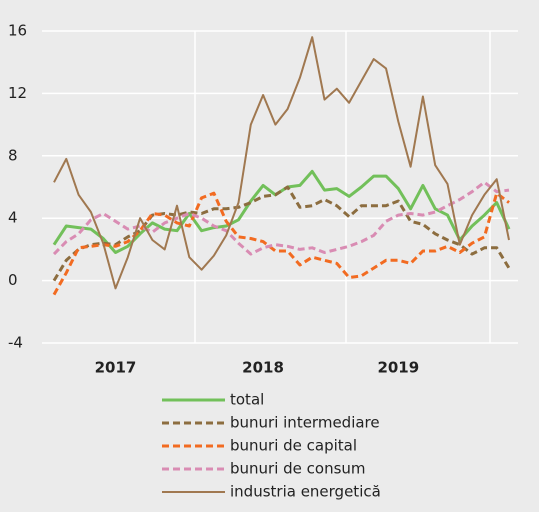  Describe the element at coordinates (116, 368) in the screenshot. I see `x-tick-label: 2017` at that location.